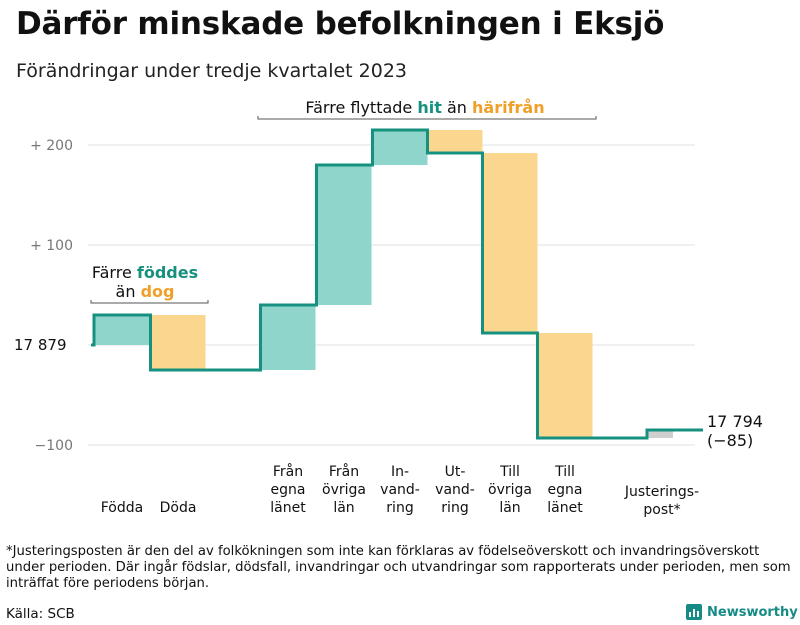 The width and height of the screenshot is (800, 625). I want to click on category-label: In-vand-ring, so click(400, 490).